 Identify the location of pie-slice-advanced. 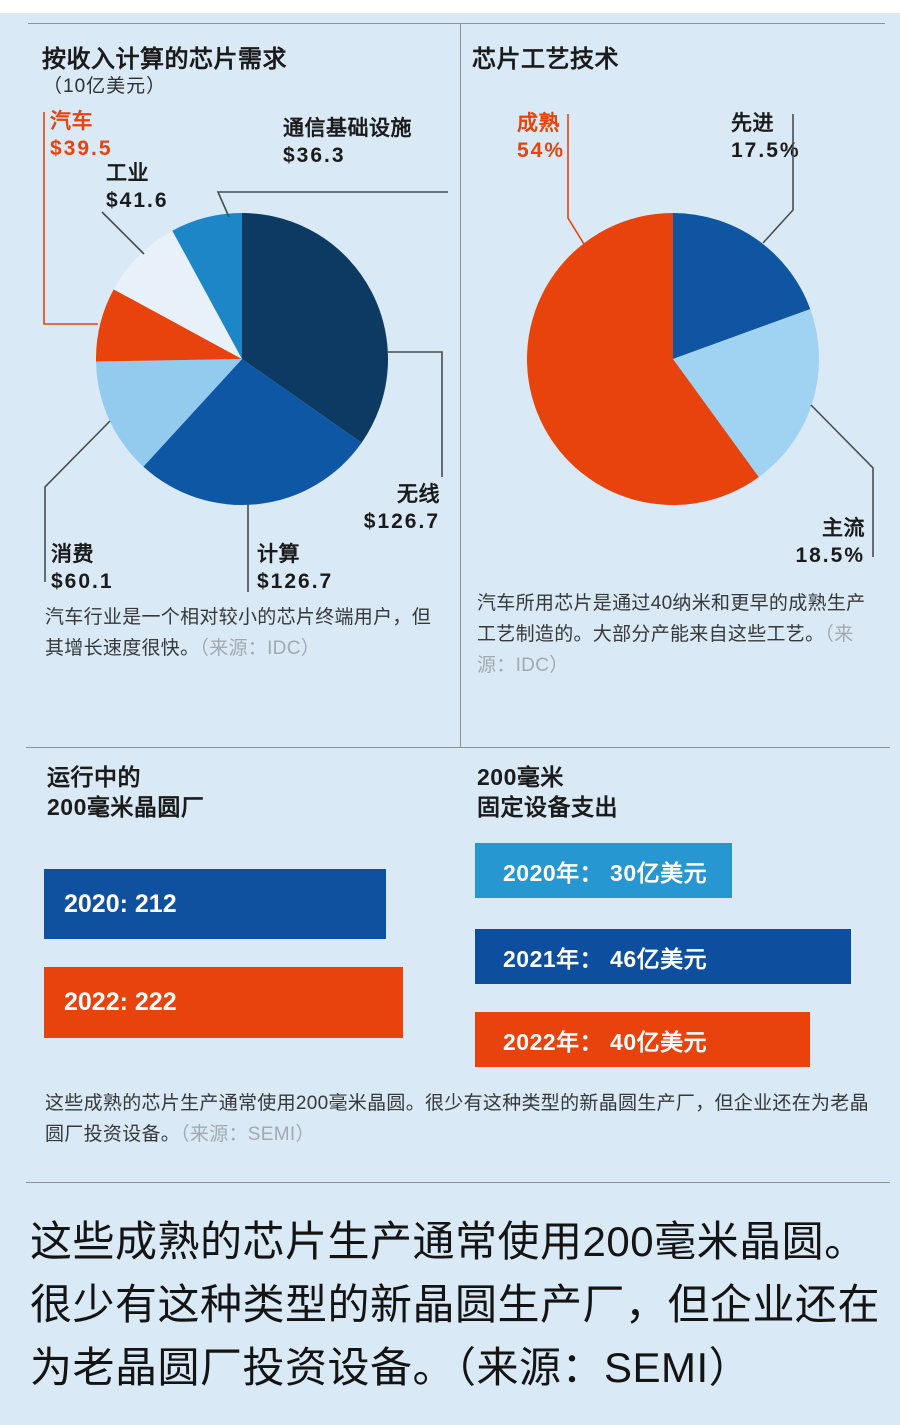
(742, 286).